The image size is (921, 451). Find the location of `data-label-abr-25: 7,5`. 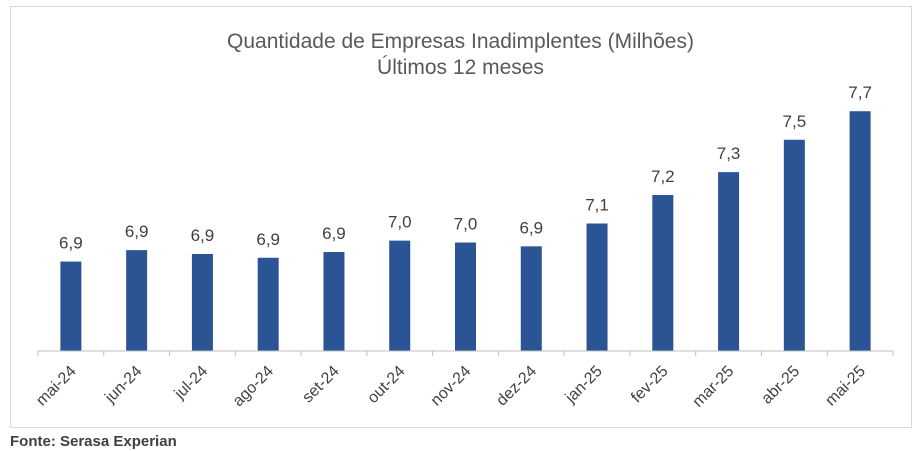

data-label-abr-25: 7,5 is located at coordinates (795, 121).